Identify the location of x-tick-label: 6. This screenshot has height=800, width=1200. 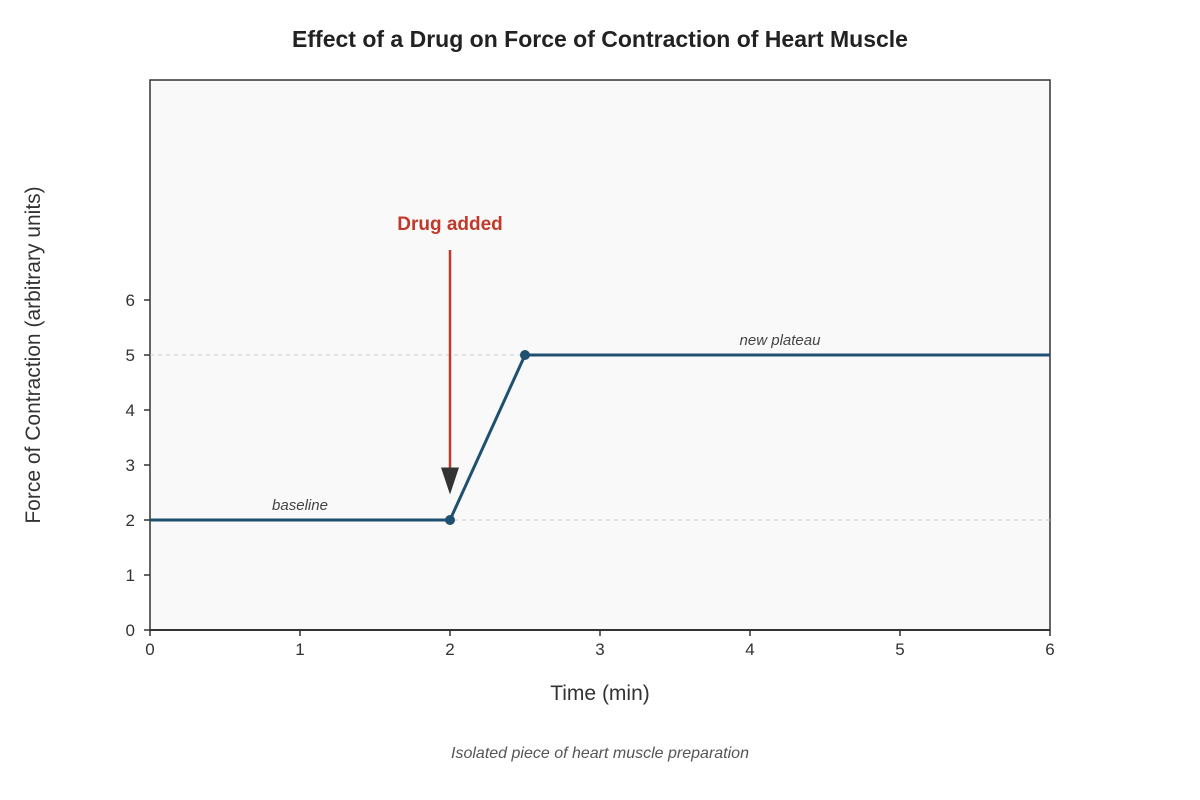
(1049, 649).